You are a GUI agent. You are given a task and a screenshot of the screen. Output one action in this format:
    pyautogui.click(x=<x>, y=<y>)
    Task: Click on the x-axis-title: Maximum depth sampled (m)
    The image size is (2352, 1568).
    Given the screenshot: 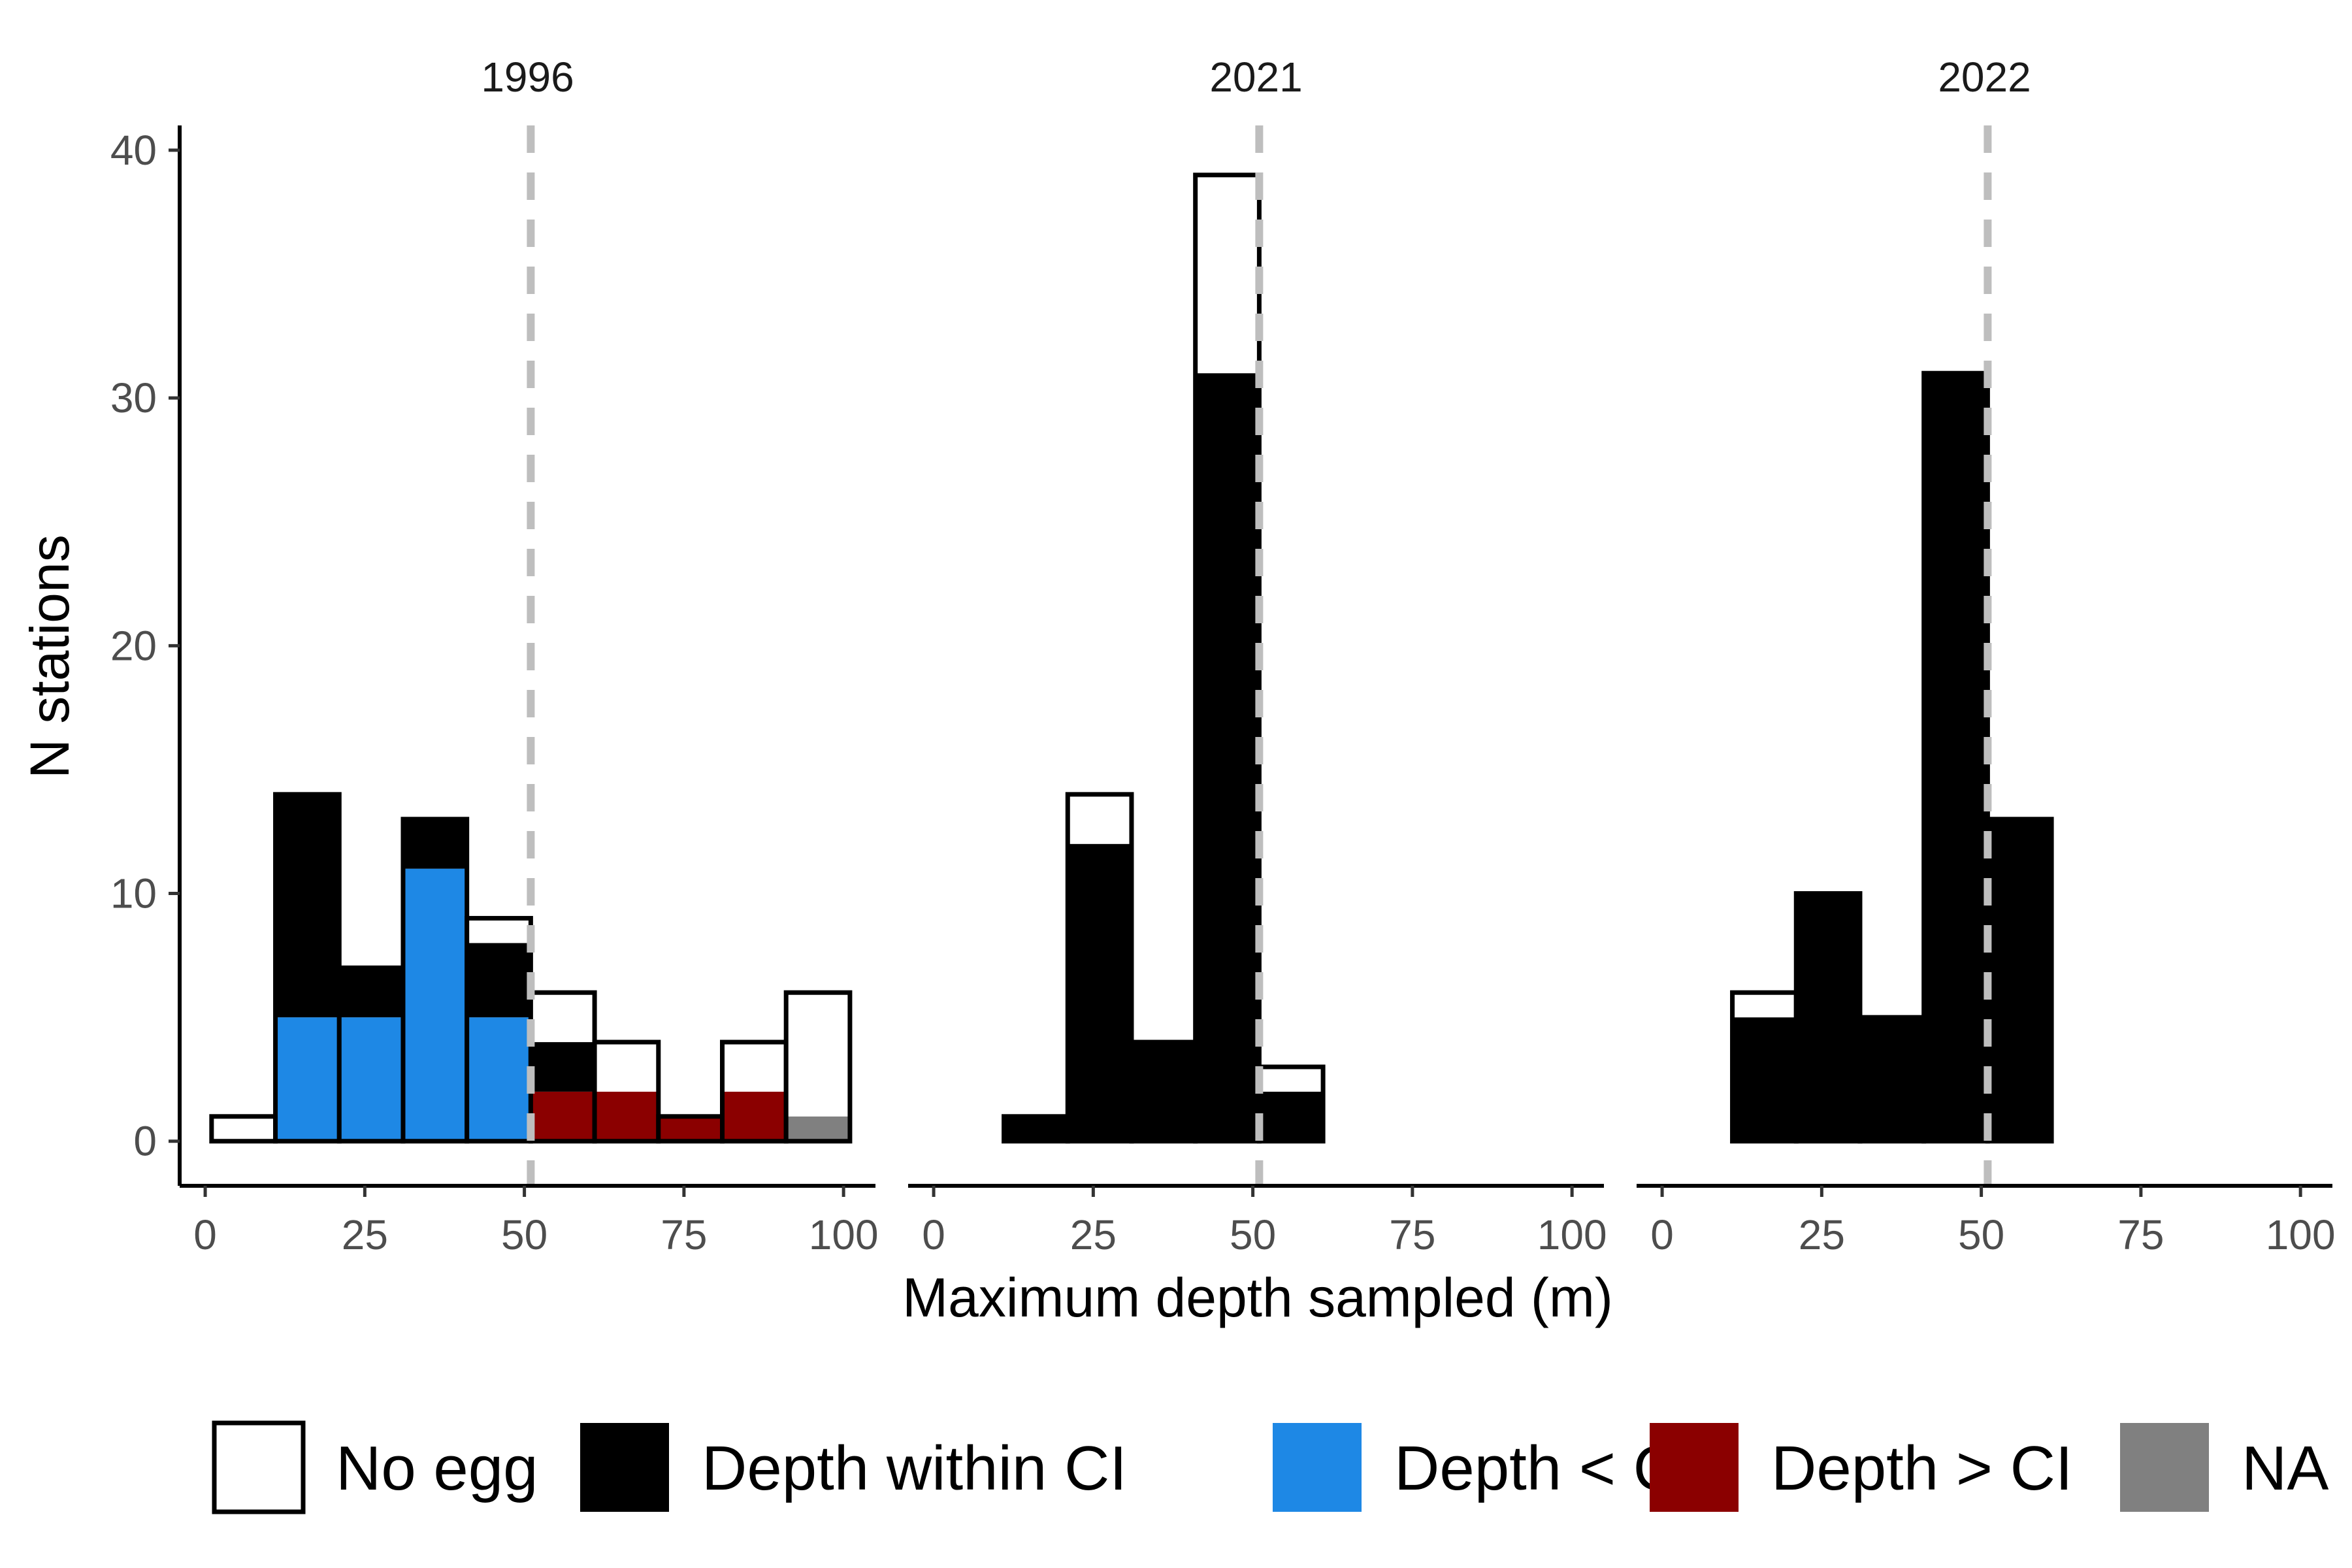 What is the action you would take?
    pyautogui.click(x=1257, y=1297)
    